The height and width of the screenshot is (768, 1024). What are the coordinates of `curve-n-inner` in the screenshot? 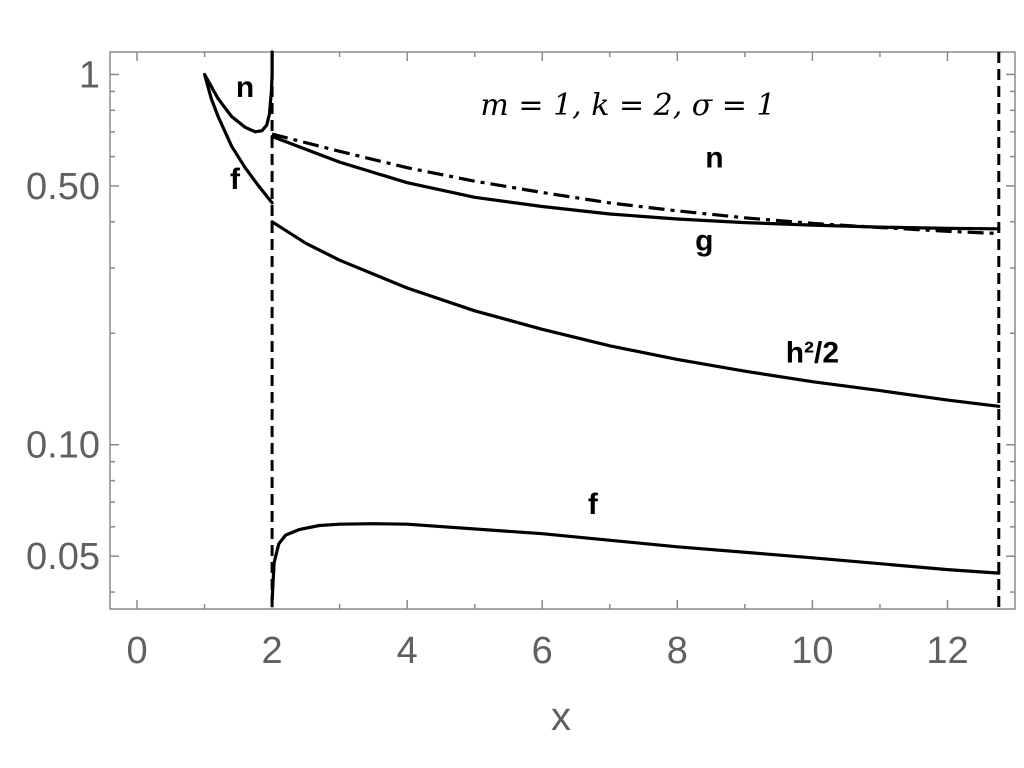 It's located at (238, 92).